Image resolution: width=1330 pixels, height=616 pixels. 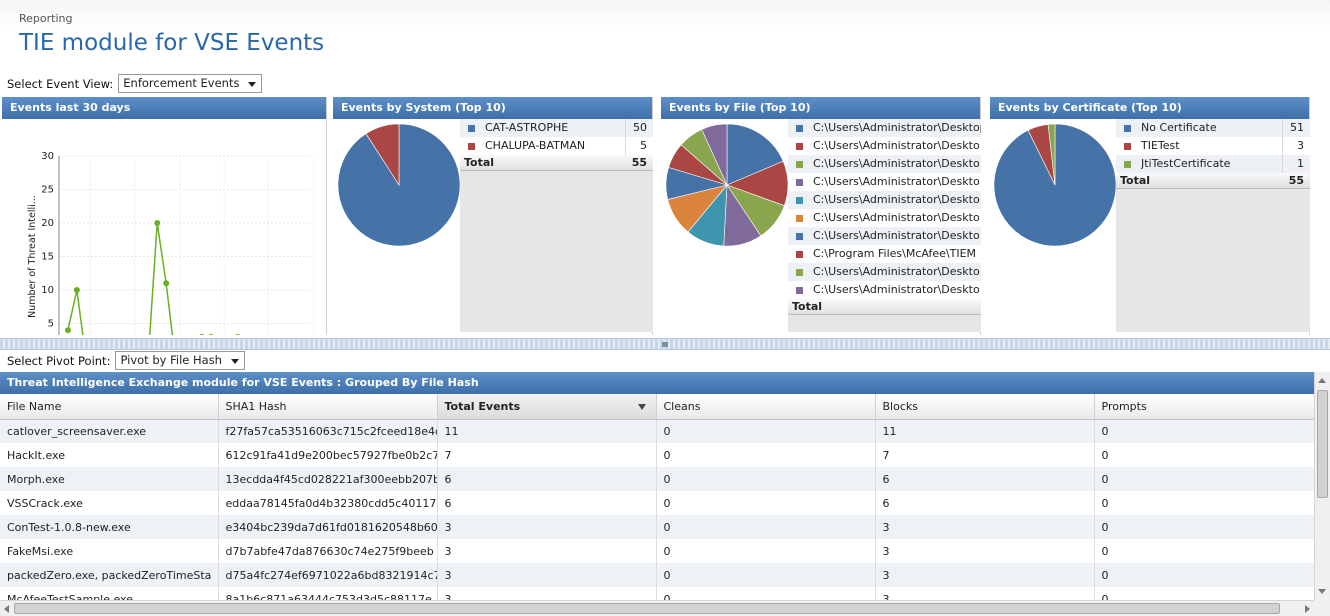 What do you see at coordinates (807, 306) in the screenshot?
I see `legend-total-label: Total` at bounding box center [807, 306].